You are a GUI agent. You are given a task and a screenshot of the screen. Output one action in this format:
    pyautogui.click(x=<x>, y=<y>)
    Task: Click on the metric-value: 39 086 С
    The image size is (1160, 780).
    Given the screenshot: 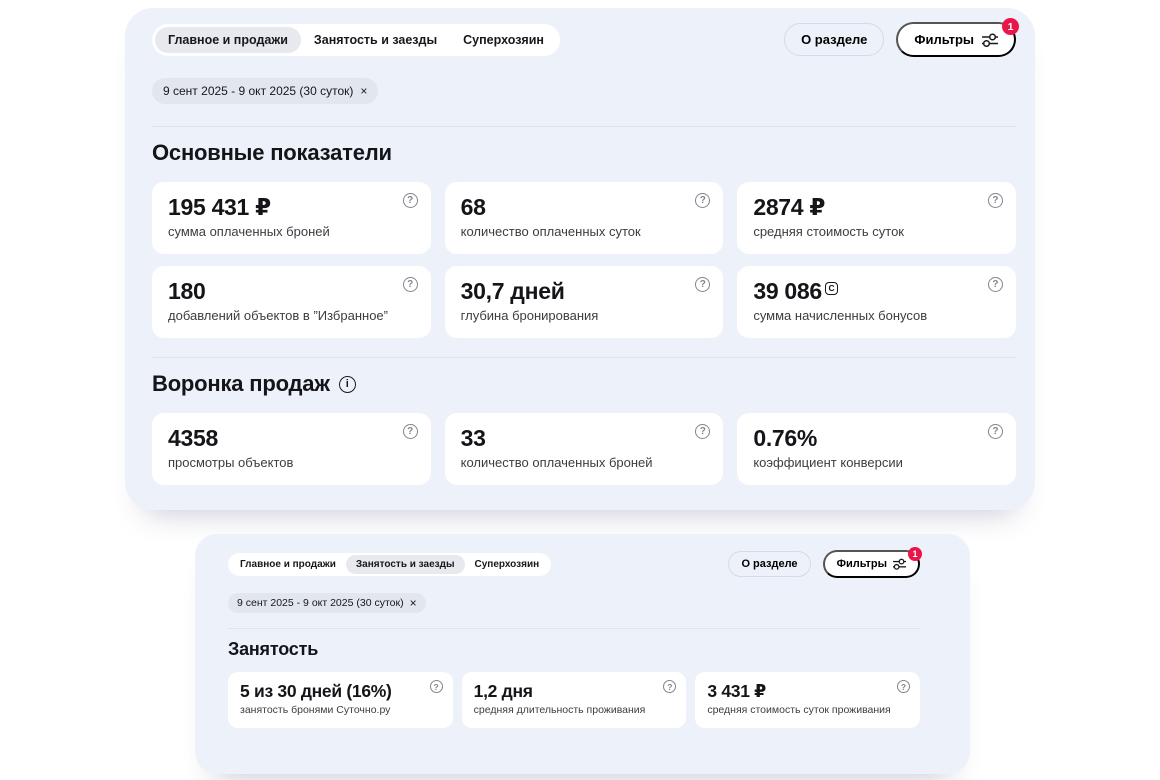 What is the action you would take?
    pyautogui.click(x=876, y=291)
    